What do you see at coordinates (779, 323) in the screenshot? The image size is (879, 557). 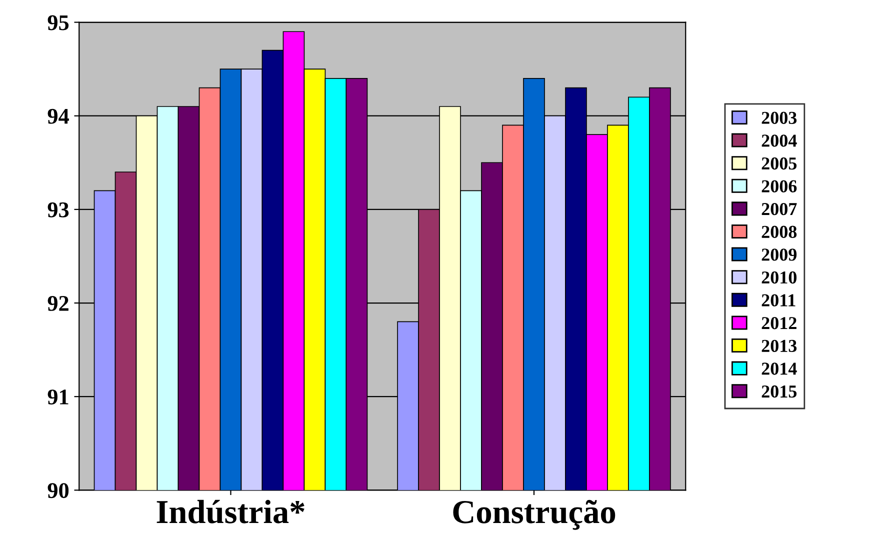 I see `legend-label: 2012` at bounding box center [779, 323].